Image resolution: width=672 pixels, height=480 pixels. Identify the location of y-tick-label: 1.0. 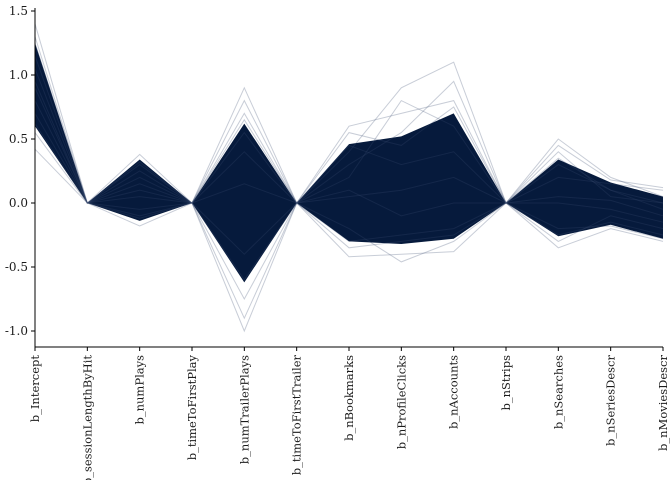
(18, 75).